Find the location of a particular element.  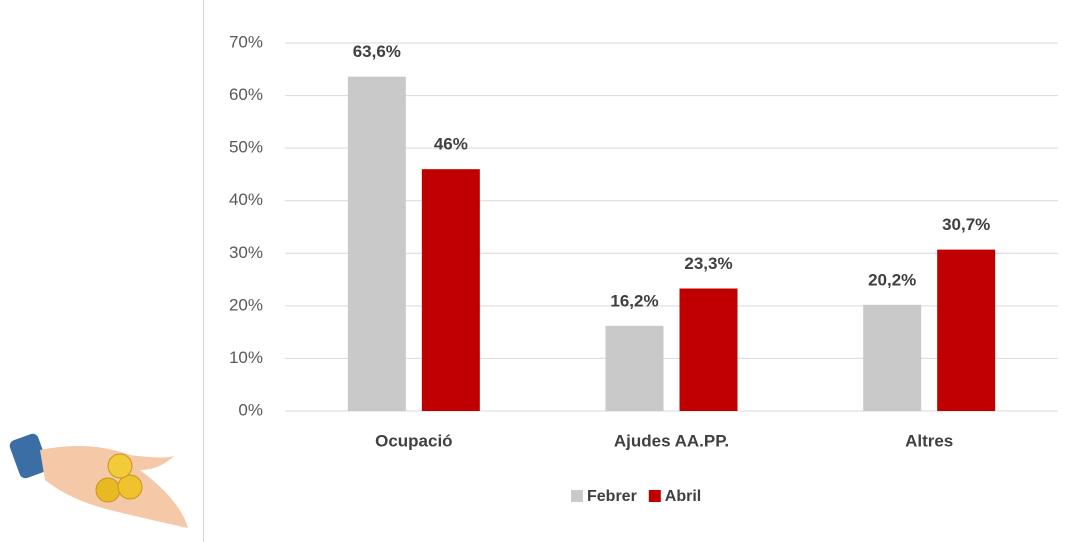

value-label: 23,3% is located at coordinates (708, 263).